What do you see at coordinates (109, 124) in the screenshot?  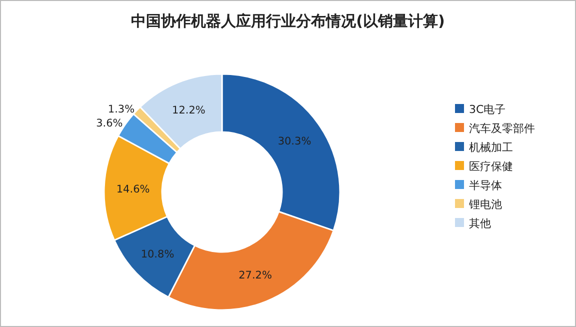 I see `data-label: 3.6%` at bounding box center [109, 124].